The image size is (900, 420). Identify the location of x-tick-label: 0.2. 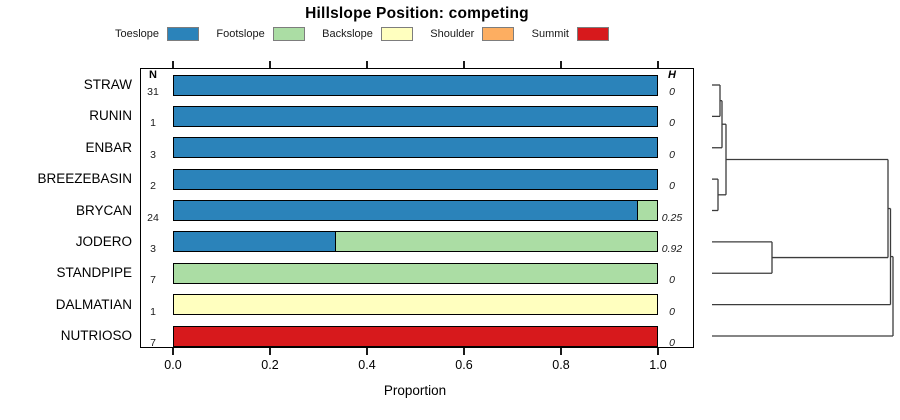
(270, 365).